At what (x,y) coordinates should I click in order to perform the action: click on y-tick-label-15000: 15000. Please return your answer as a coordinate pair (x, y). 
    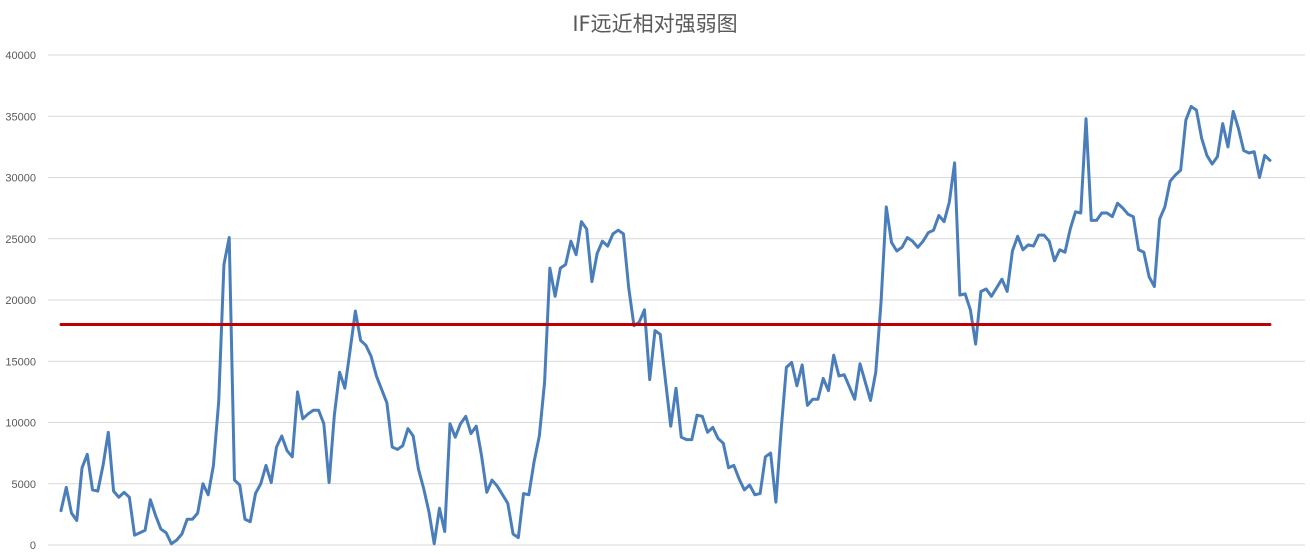
    Looking at the image, I should click on (20, 362).